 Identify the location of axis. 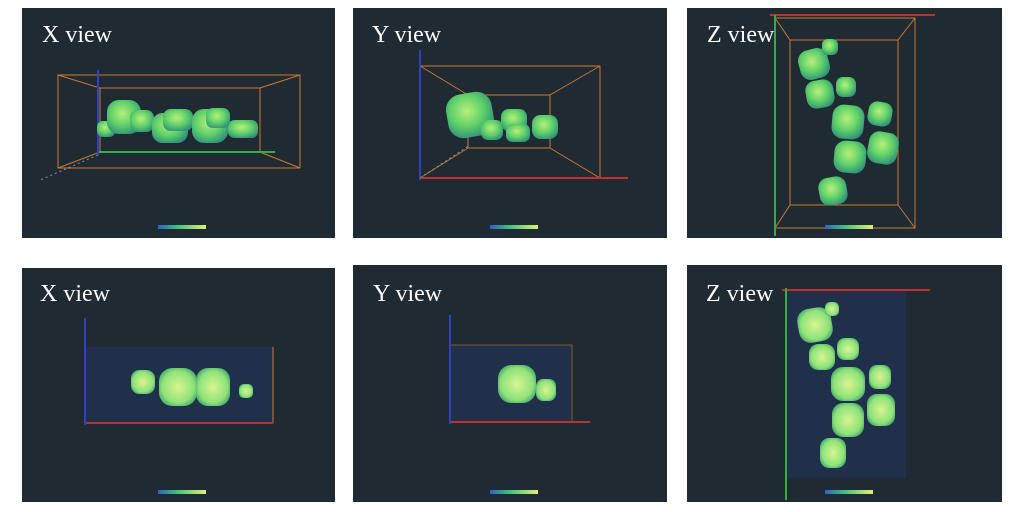
(69, 167).